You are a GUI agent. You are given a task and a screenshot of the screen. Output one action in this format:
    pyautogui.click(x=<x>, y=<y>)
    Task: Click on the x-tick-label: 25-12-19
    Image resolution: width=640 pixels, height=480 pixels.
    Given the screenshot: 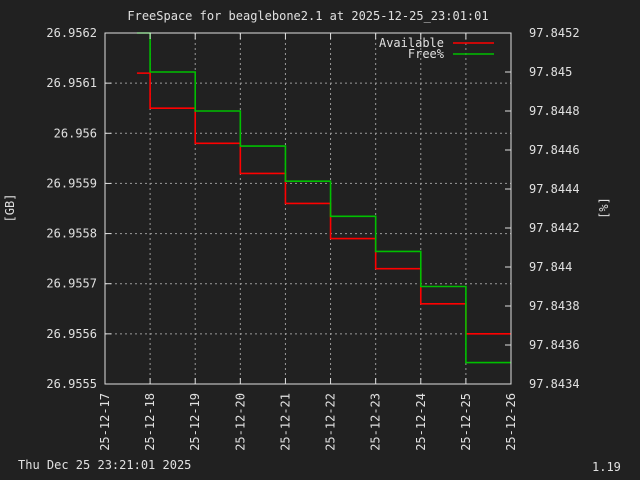 What is the action you would take?
    pyautogui.click(x=195, y=422)
    